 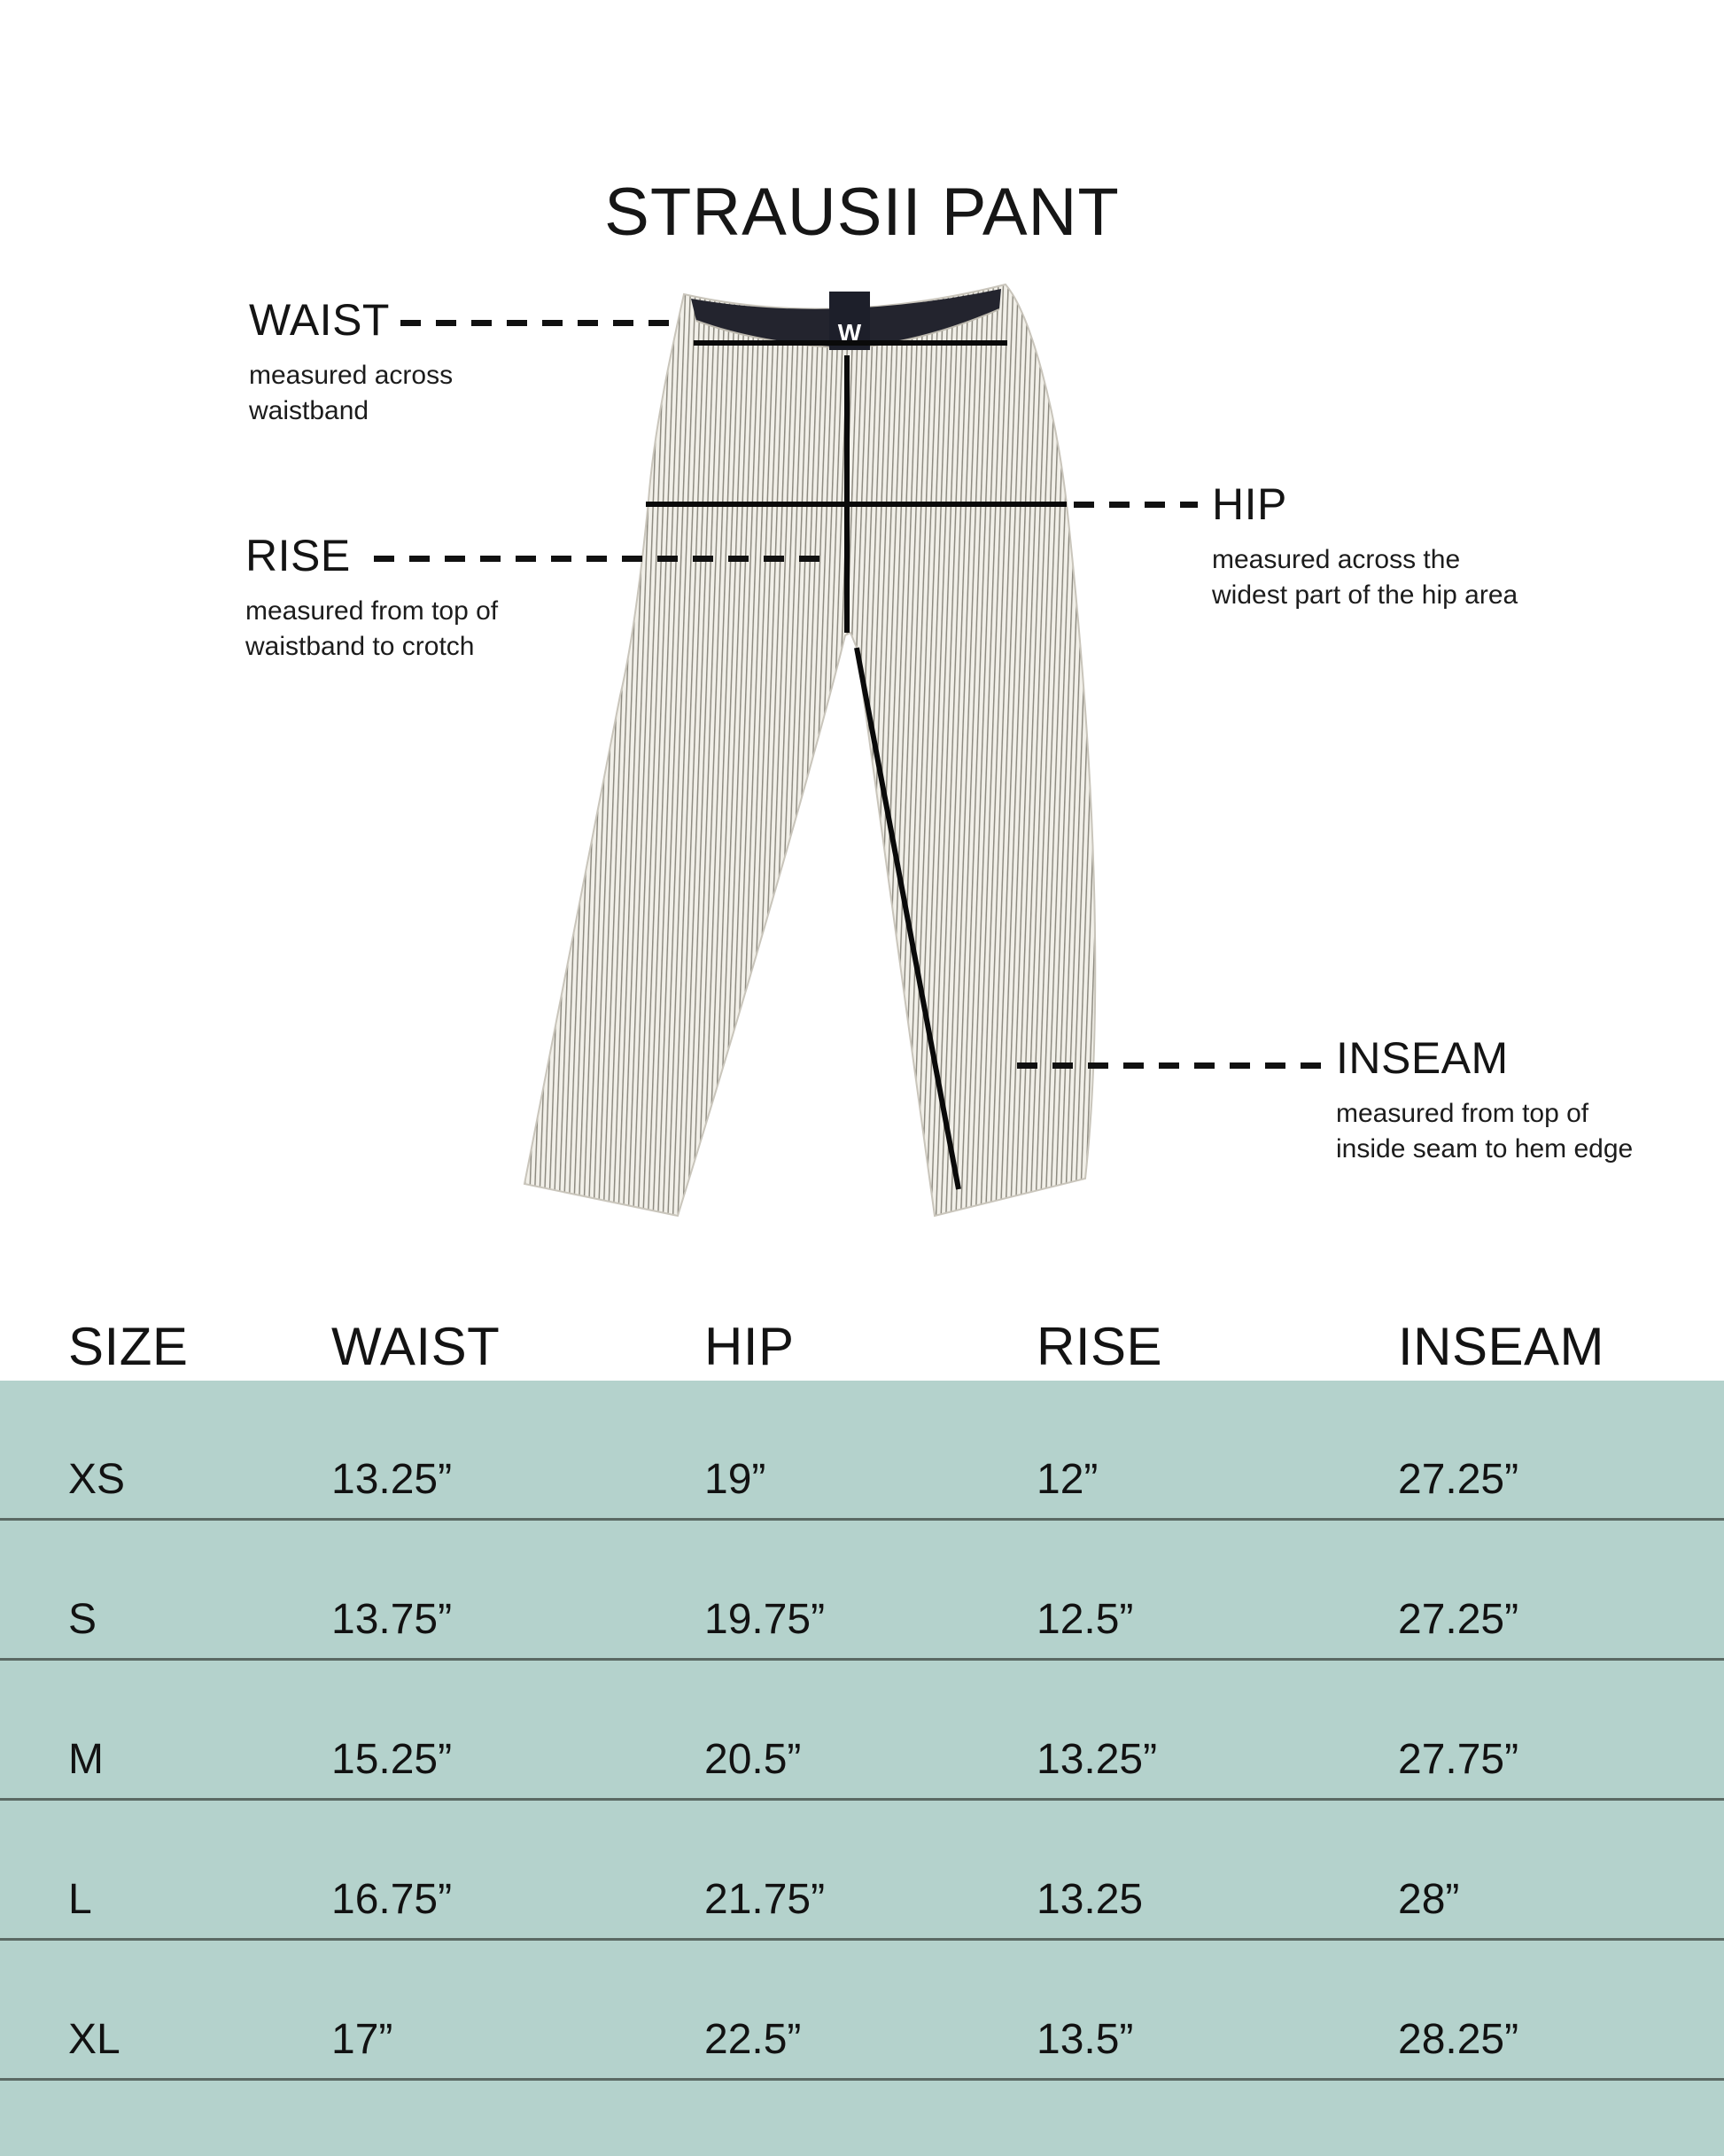 I want to click on cell-size: XL, so click(x=94, y=2039).